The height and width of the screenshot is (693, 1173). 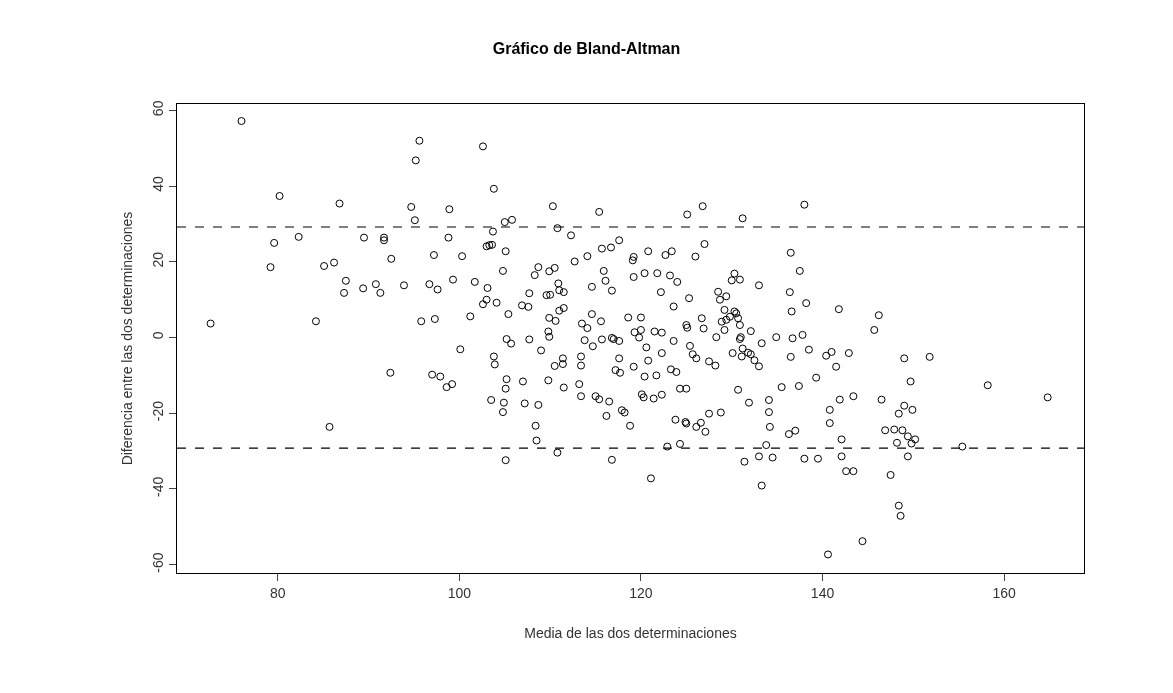 What do you see at coordinates (586, 49) in the screenshot?
I see `chart-title: Gráfico de Bland-Altman` at bounding box center [586, 49].